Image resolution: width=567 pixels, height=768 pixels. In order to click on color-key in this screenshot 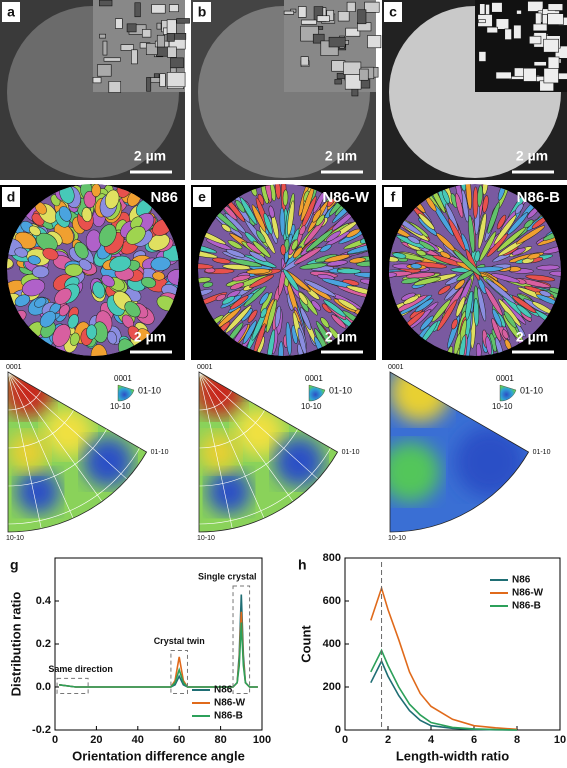, I will do `click(126, 393)`.